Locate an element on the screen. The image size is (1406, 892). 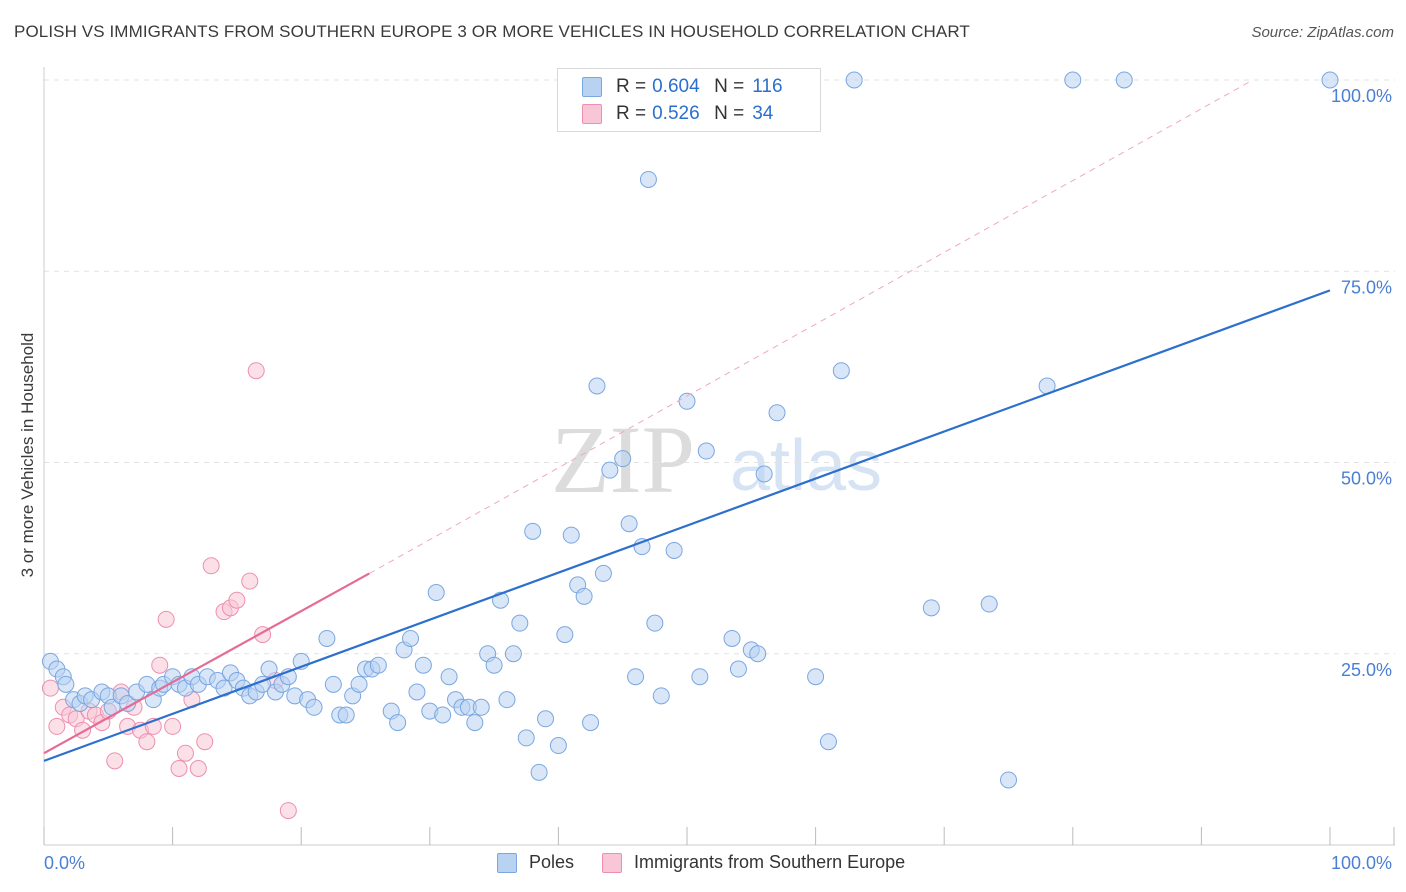
source-label: Source: ZipAtlas.com is located at coordinates (1322, 32).